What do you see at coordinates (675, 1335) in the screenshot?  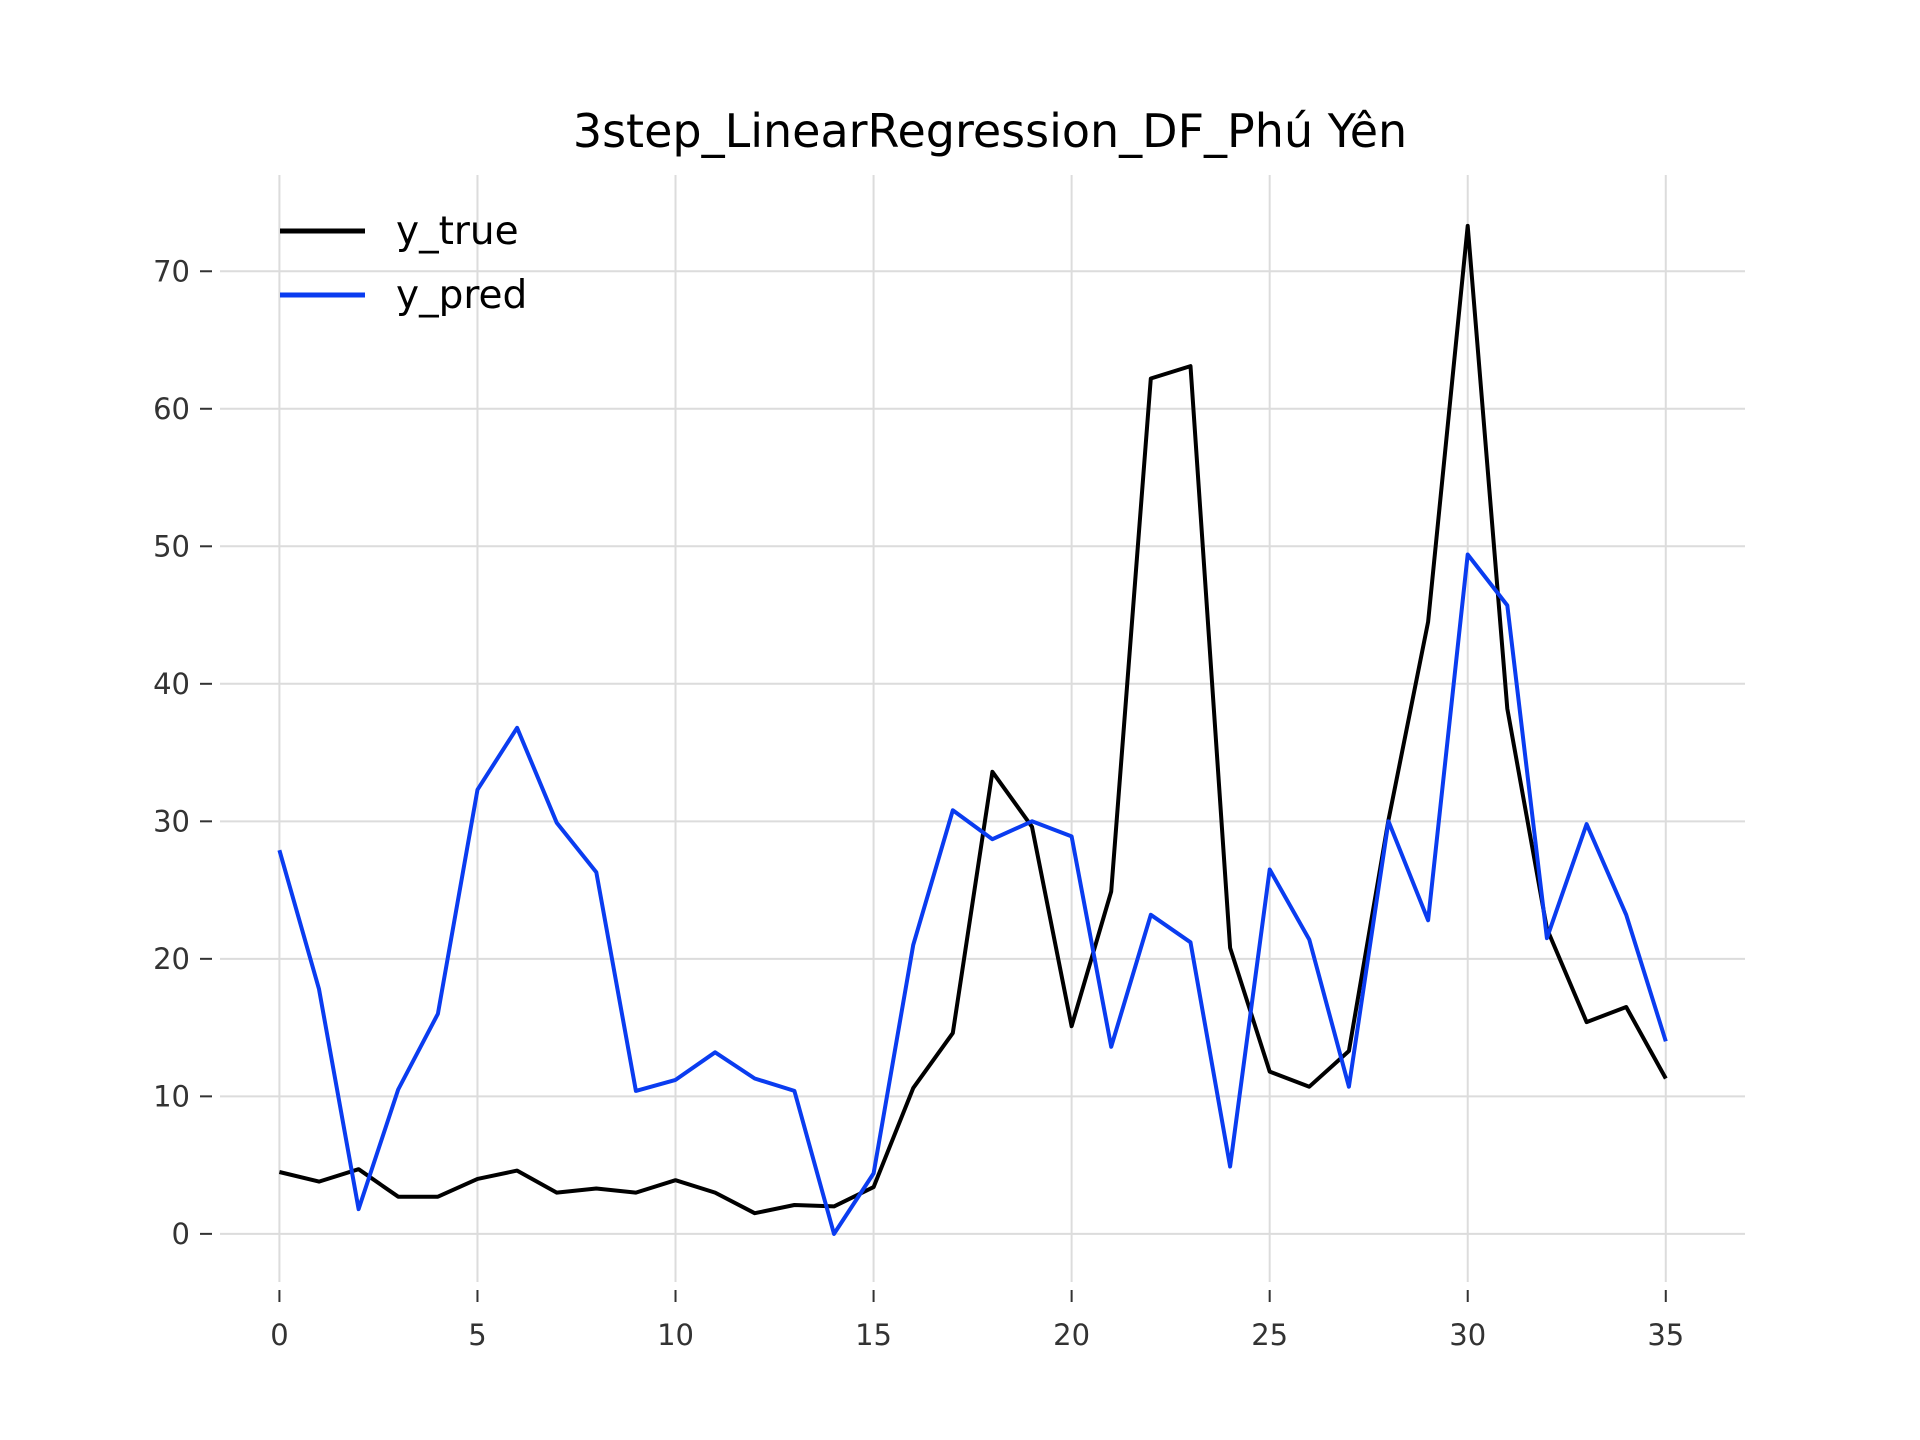 I see `x-tick-label: 10` at bounding box center [675, 1335].